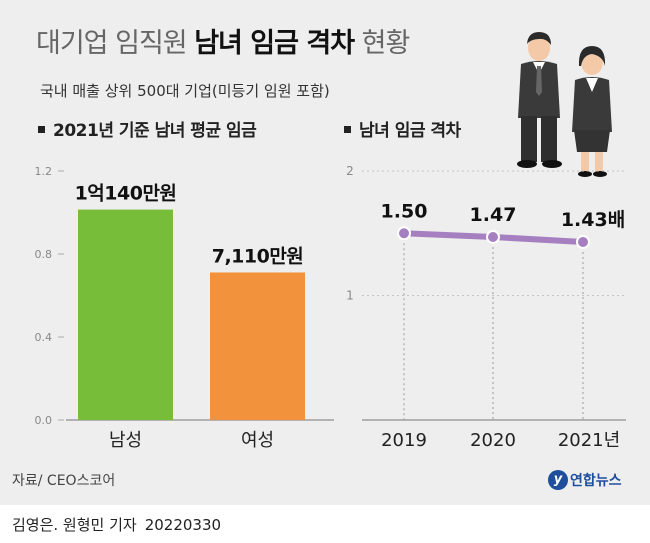 This screenshot has height=543, width=650. Describe the element at coordinates (274, 43) in the screenshot. I see `title-bold: 남녀 임금 격차` at that location.